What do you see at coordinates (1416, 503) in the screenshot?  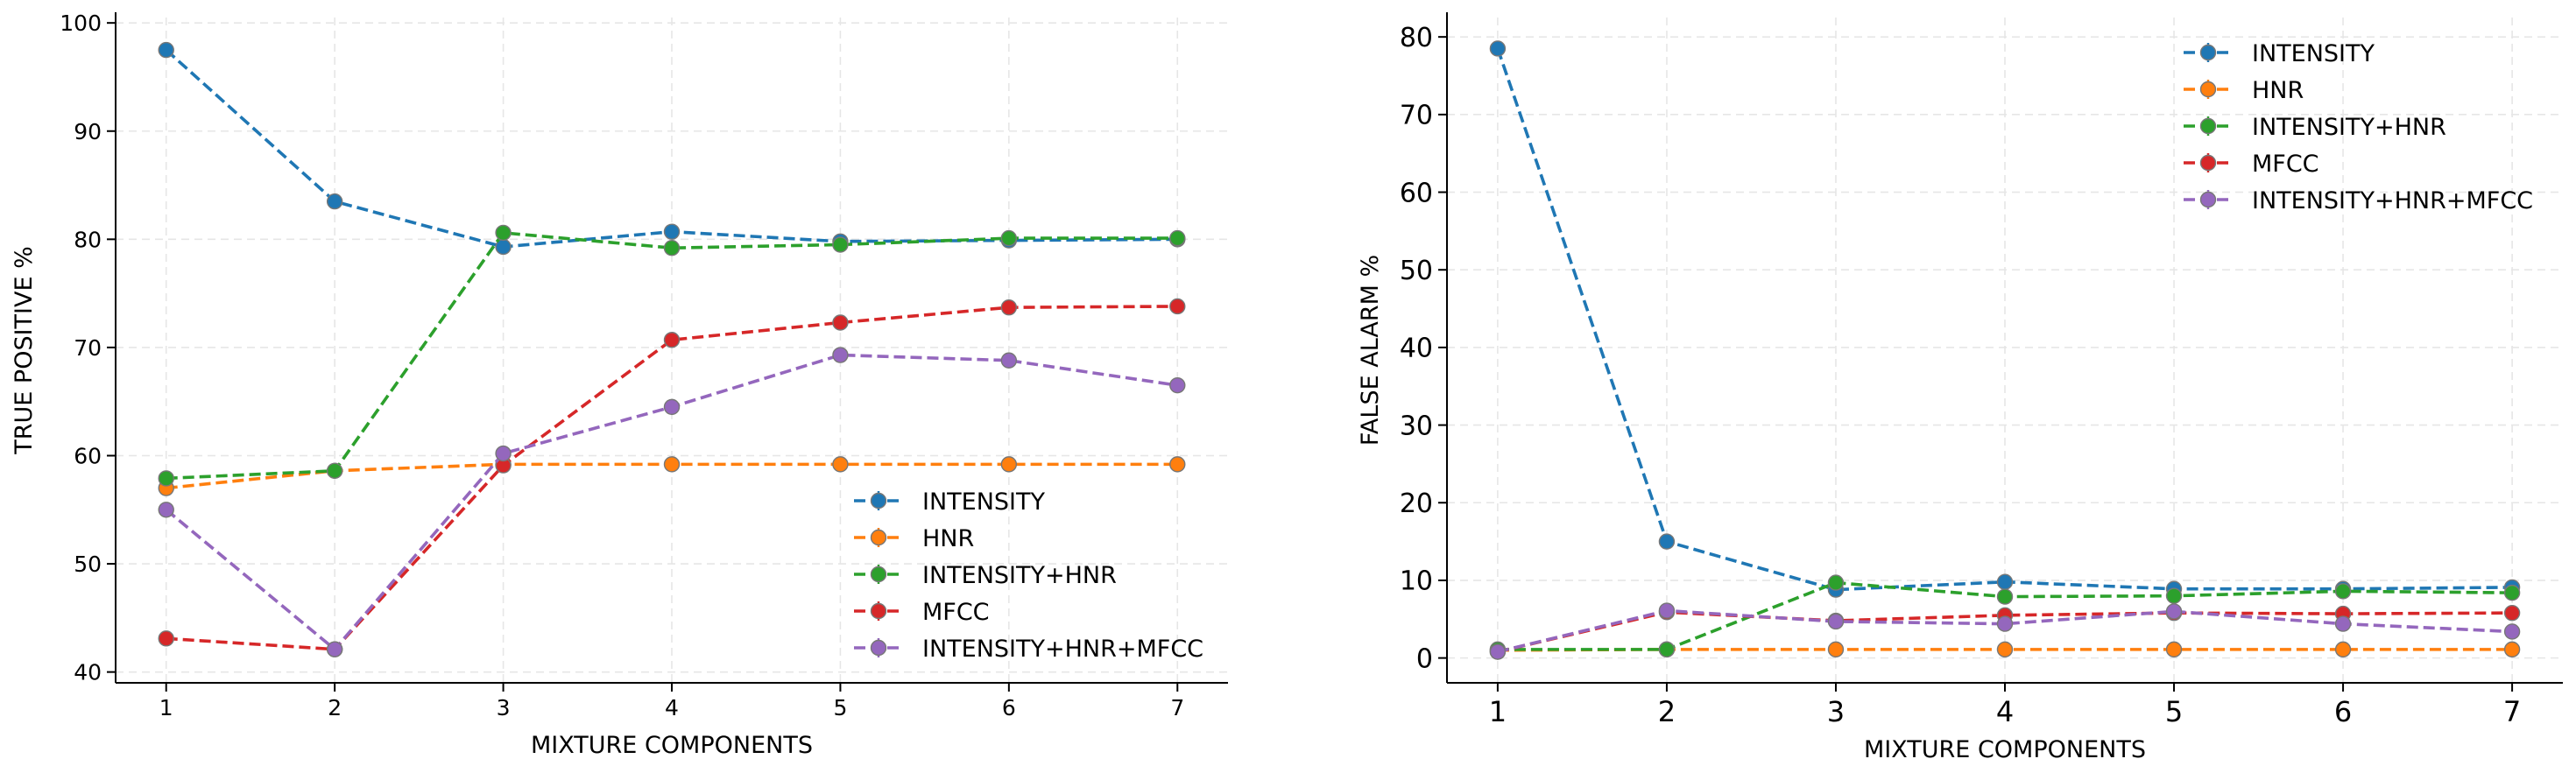 I see `y-tick-label: 20` at bounding box center [1416, 503].